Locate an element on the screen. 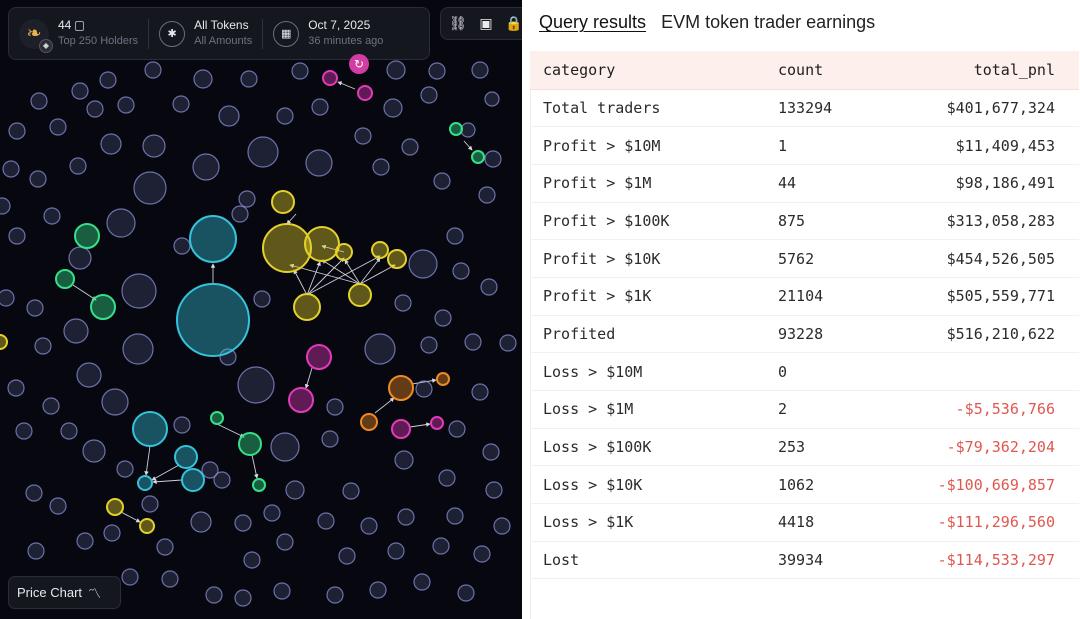  table-row: Loss > $1M 2 -$5,536,766 is located at coordinates (804, 409).